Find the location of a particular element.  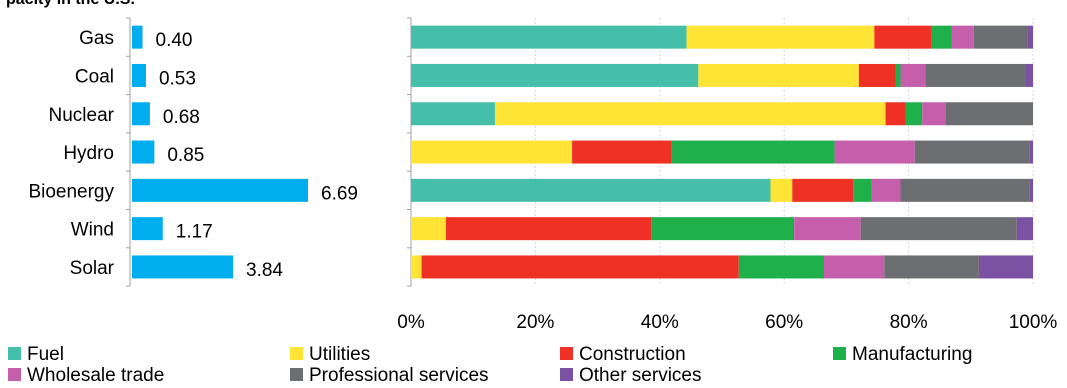

segment-bioenergy-manufacturing is located at coordinates (862, 190).